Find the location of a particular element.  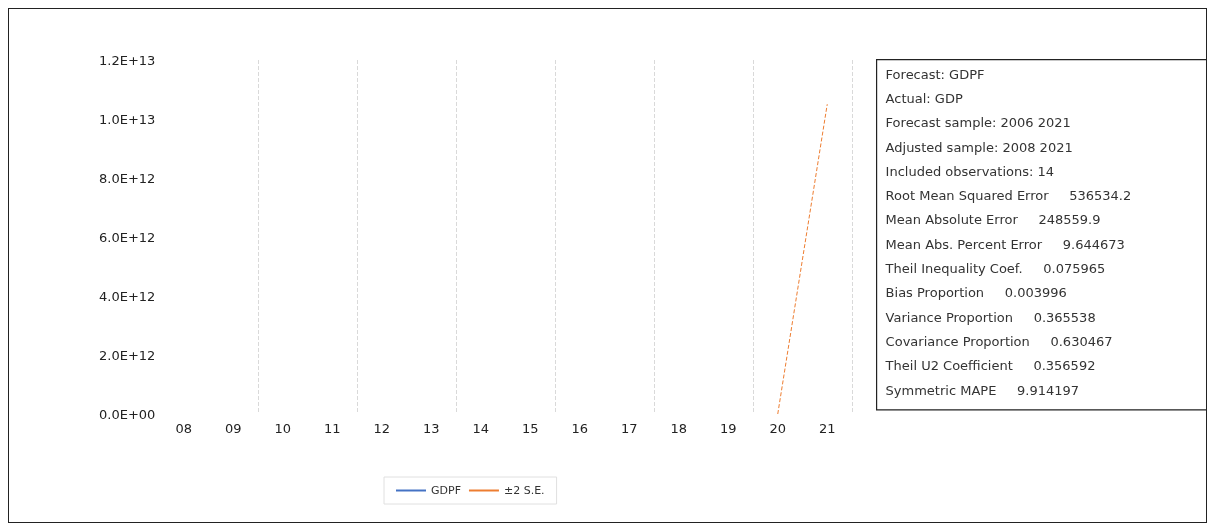

x-tick-label: 10 is located at coordinates (283, 428).